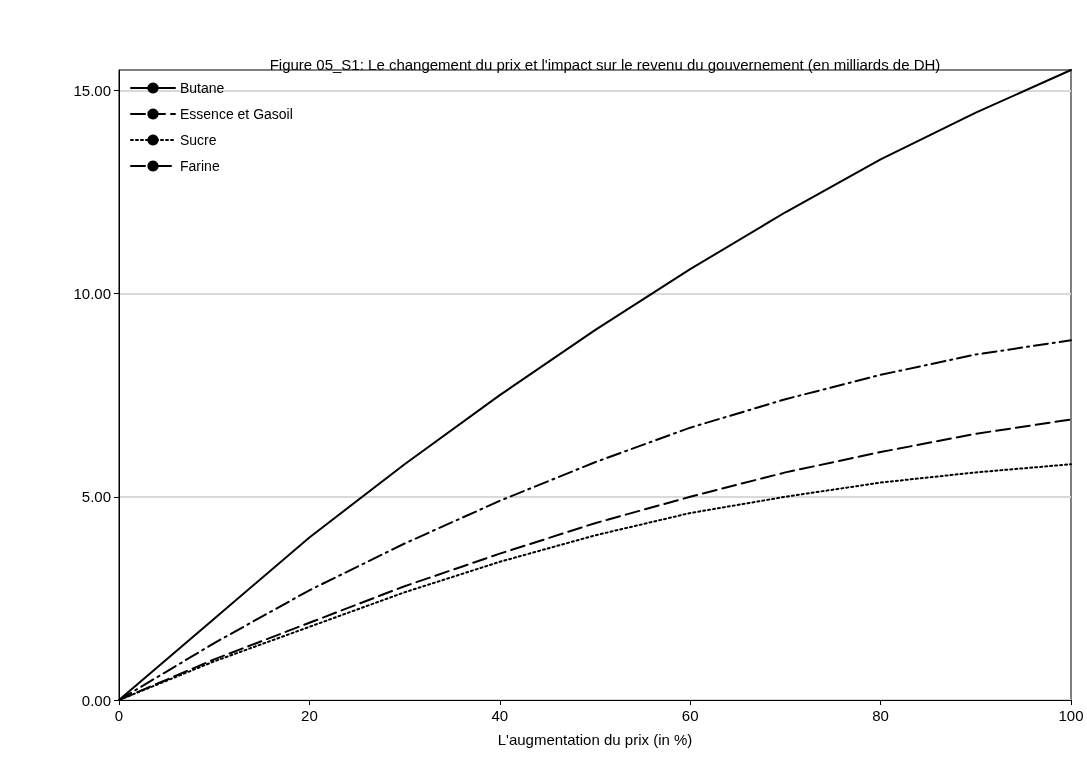 Image resolution: width=1087 pixels, height=781 pixels. I want to click on y-tick-label: 10.00, so click(92, 294).